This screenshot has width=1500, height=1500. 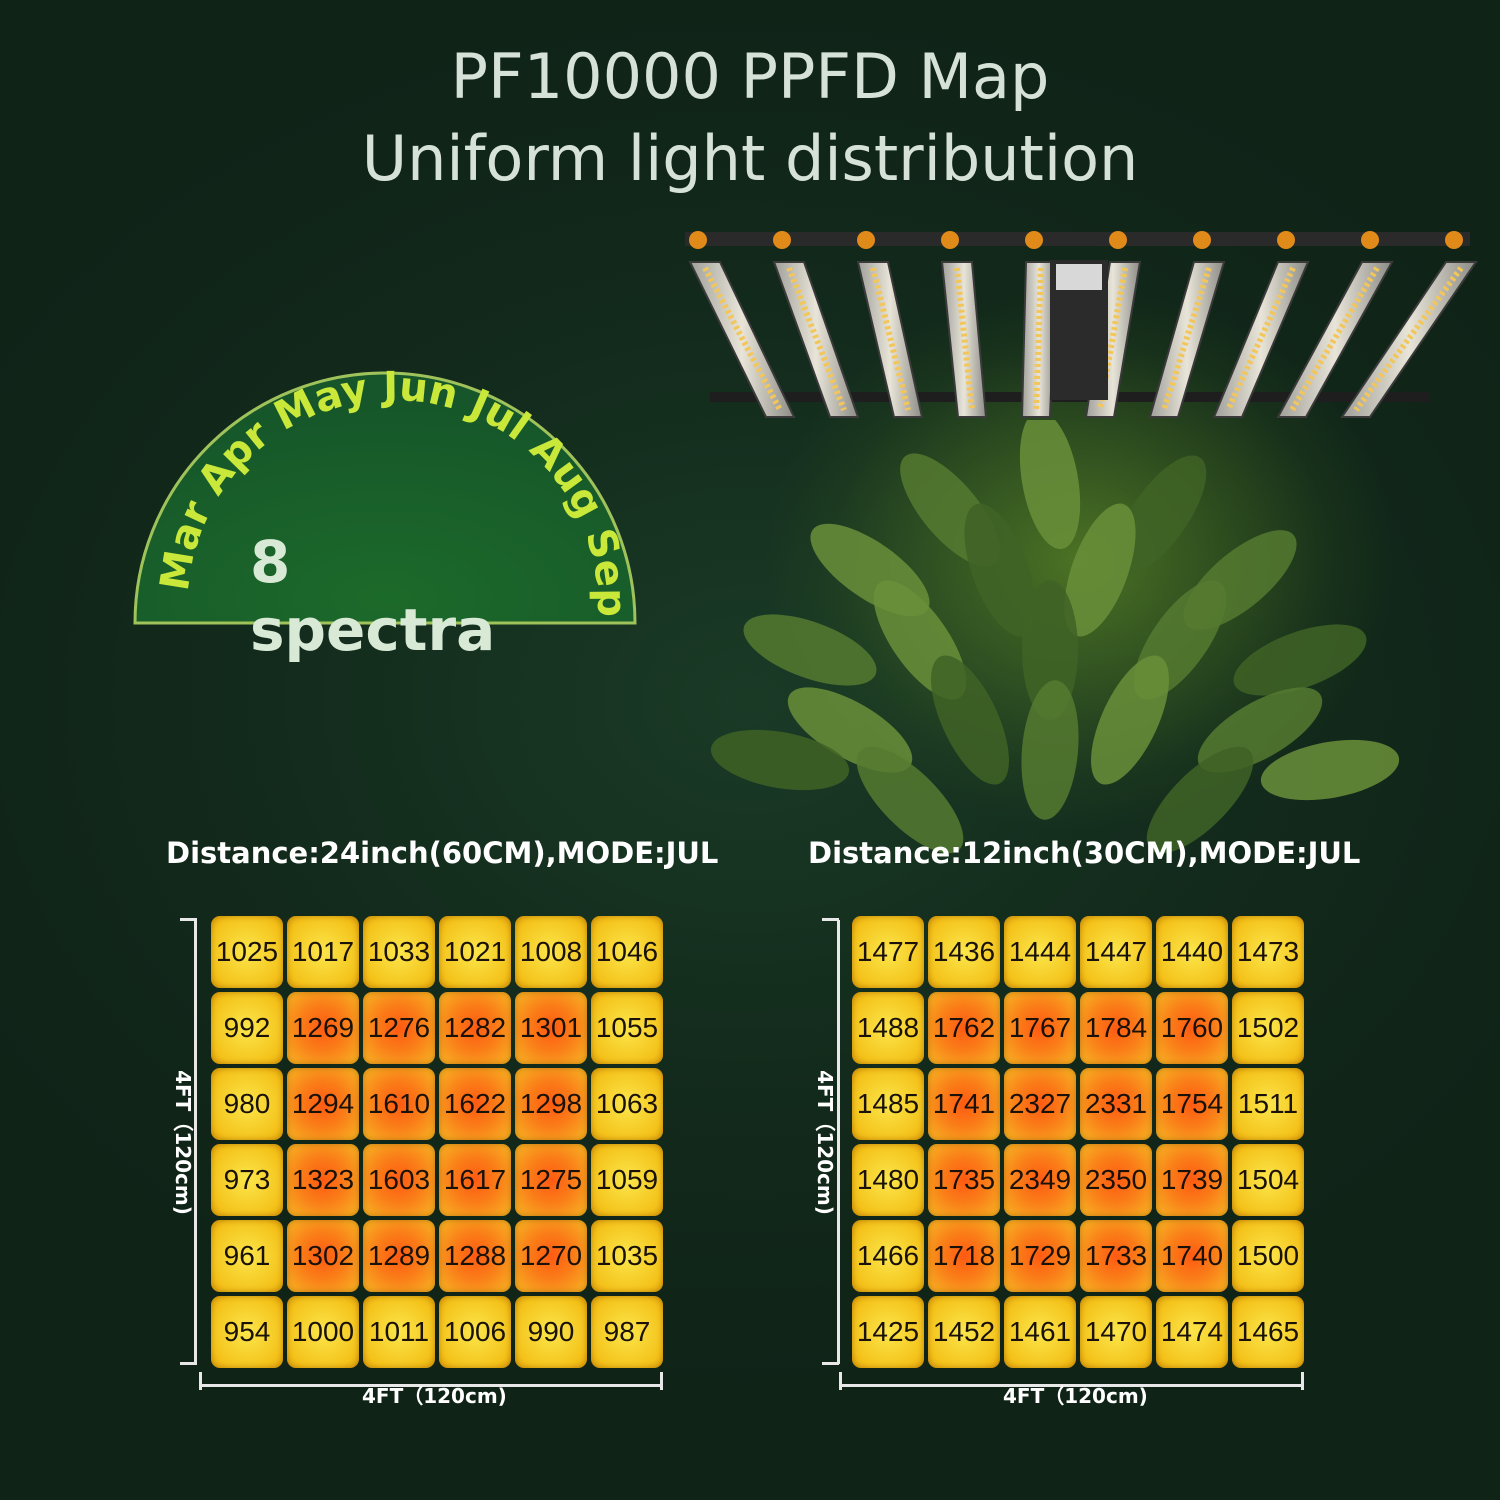 I want to click on ppfd-cell: 1488, so click(x=888, y=1028).